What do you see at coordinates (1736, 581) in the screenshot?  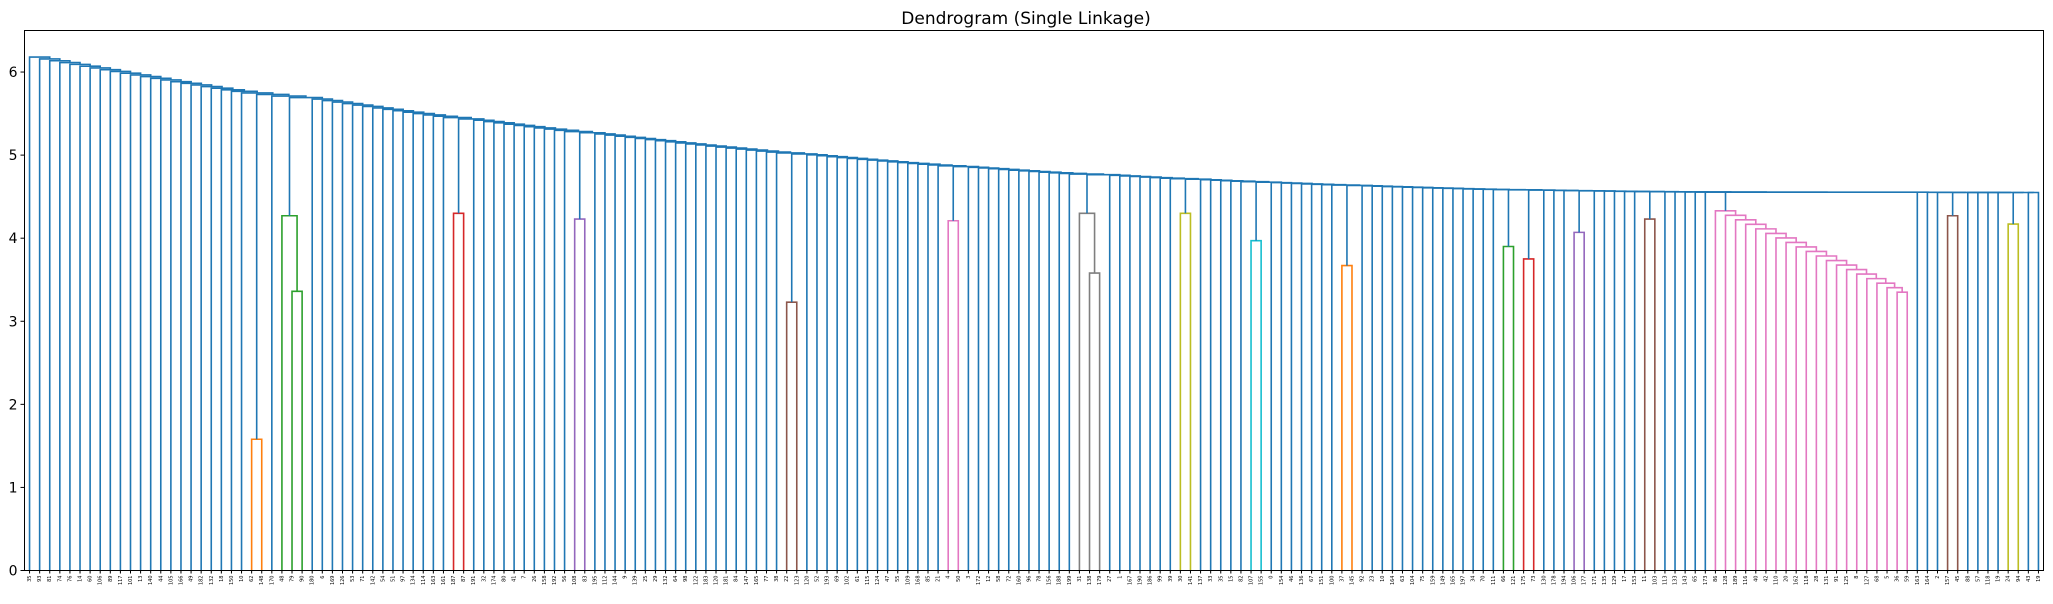 I see `leaf-label: 189` at bounding box center [1736, 581].